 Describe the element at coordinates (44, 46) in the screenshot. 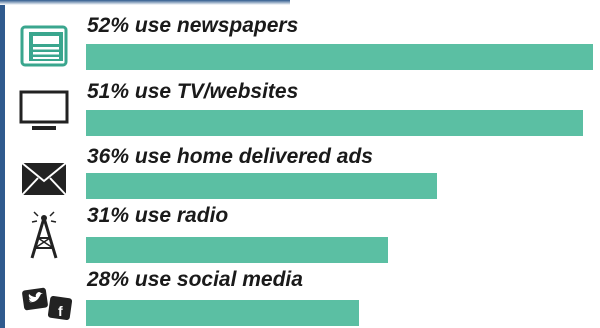

I see `newspaper-icon` at that location.